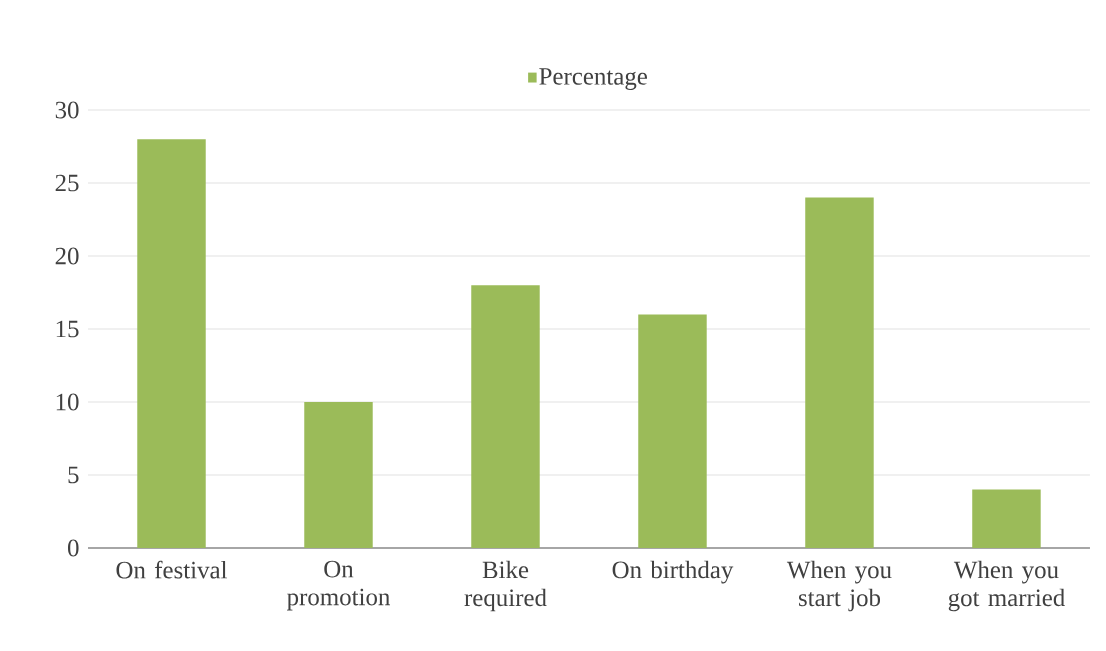  What do you see at coordinates (1006, 586) in the screenshot?
I see `x-tick-label: When you got married` at bounding box center [1006, 586].